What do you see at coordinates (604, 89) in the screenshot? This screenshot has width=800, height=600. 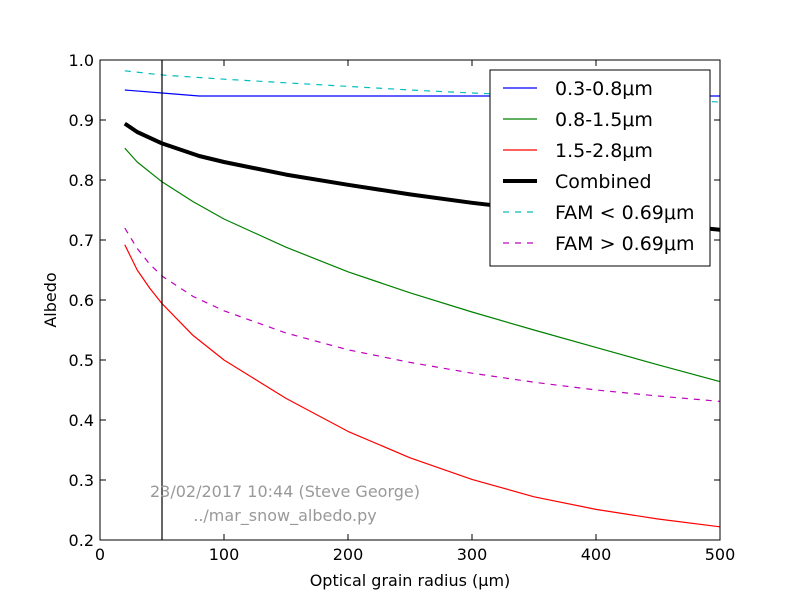 I see `legend-label: 0.3-0.8μm` at bounding box center [604, 89].